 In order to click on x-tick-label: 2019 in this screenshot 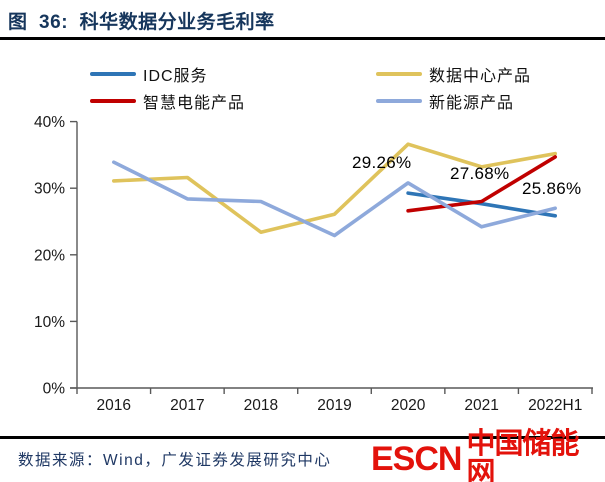, I will do `click(334, 405)`.